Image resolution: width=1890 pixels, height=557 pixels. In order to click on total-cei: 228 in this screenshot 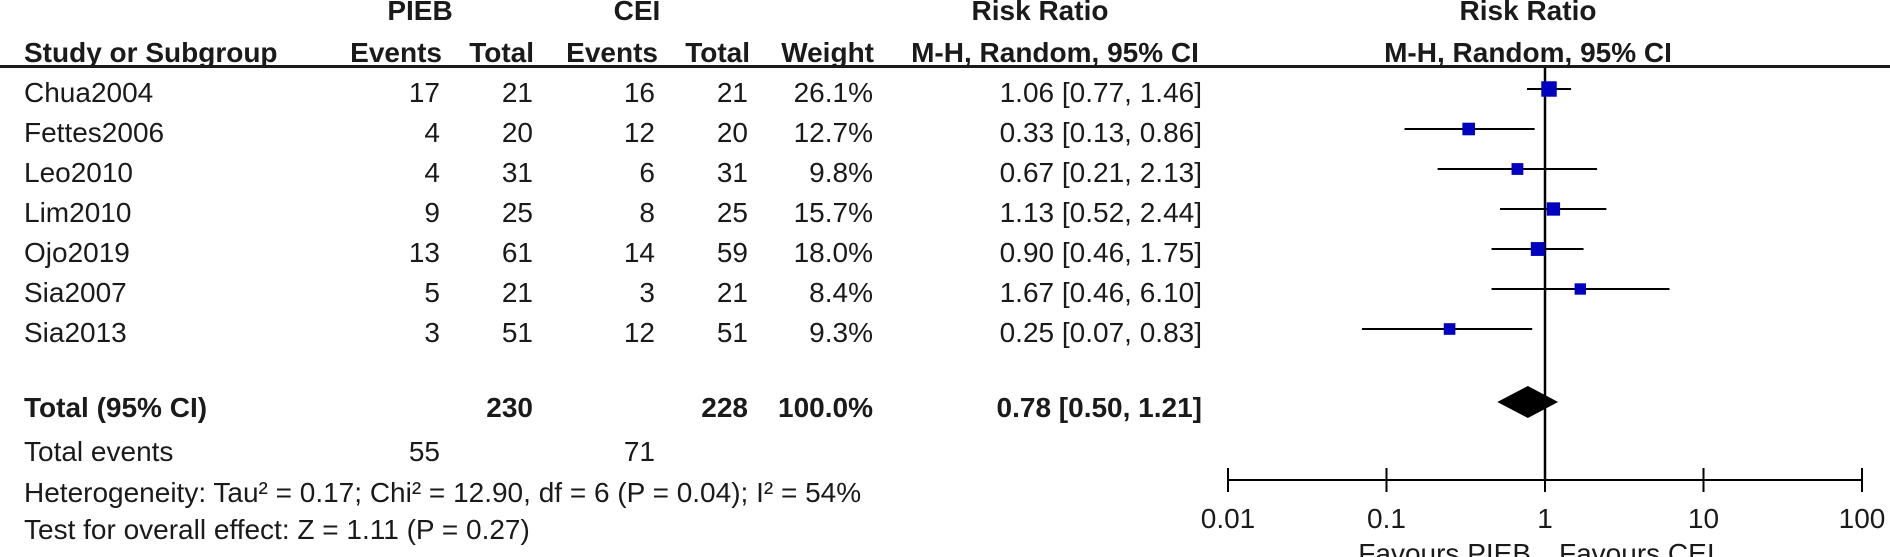, I will do `click(724, 407)`.